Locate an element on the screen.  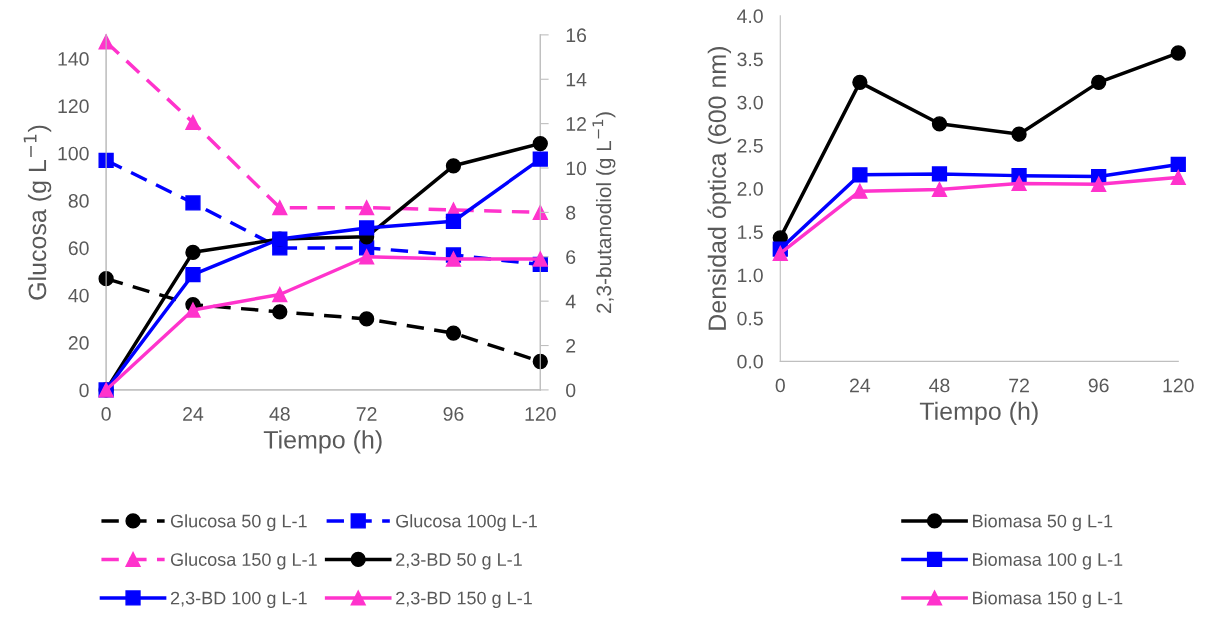
y2-tick-label: 10 is located at coordinates (576, 168).